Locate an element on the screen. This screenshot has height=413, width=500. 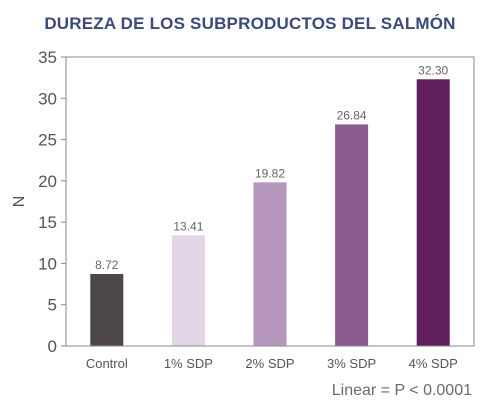
y-tick-label: 5 is located at coordinates (52, 305).